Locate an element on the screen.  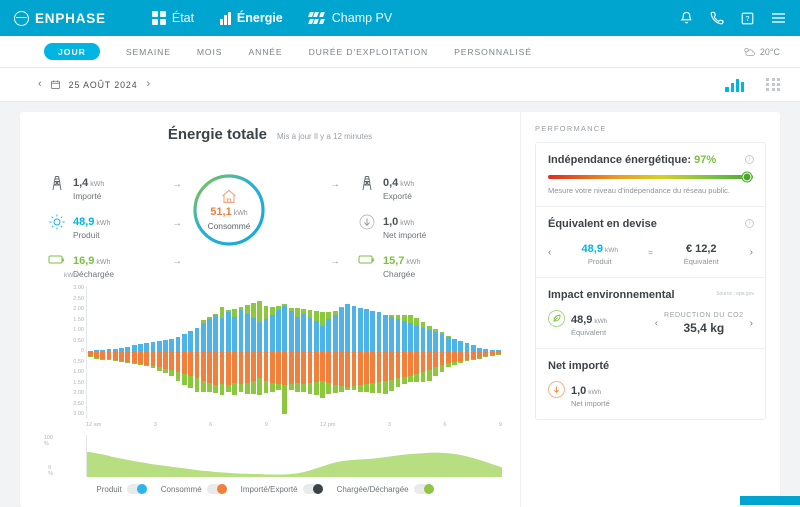
legend-item-produit: Produit is located at coordinates (121, 489).